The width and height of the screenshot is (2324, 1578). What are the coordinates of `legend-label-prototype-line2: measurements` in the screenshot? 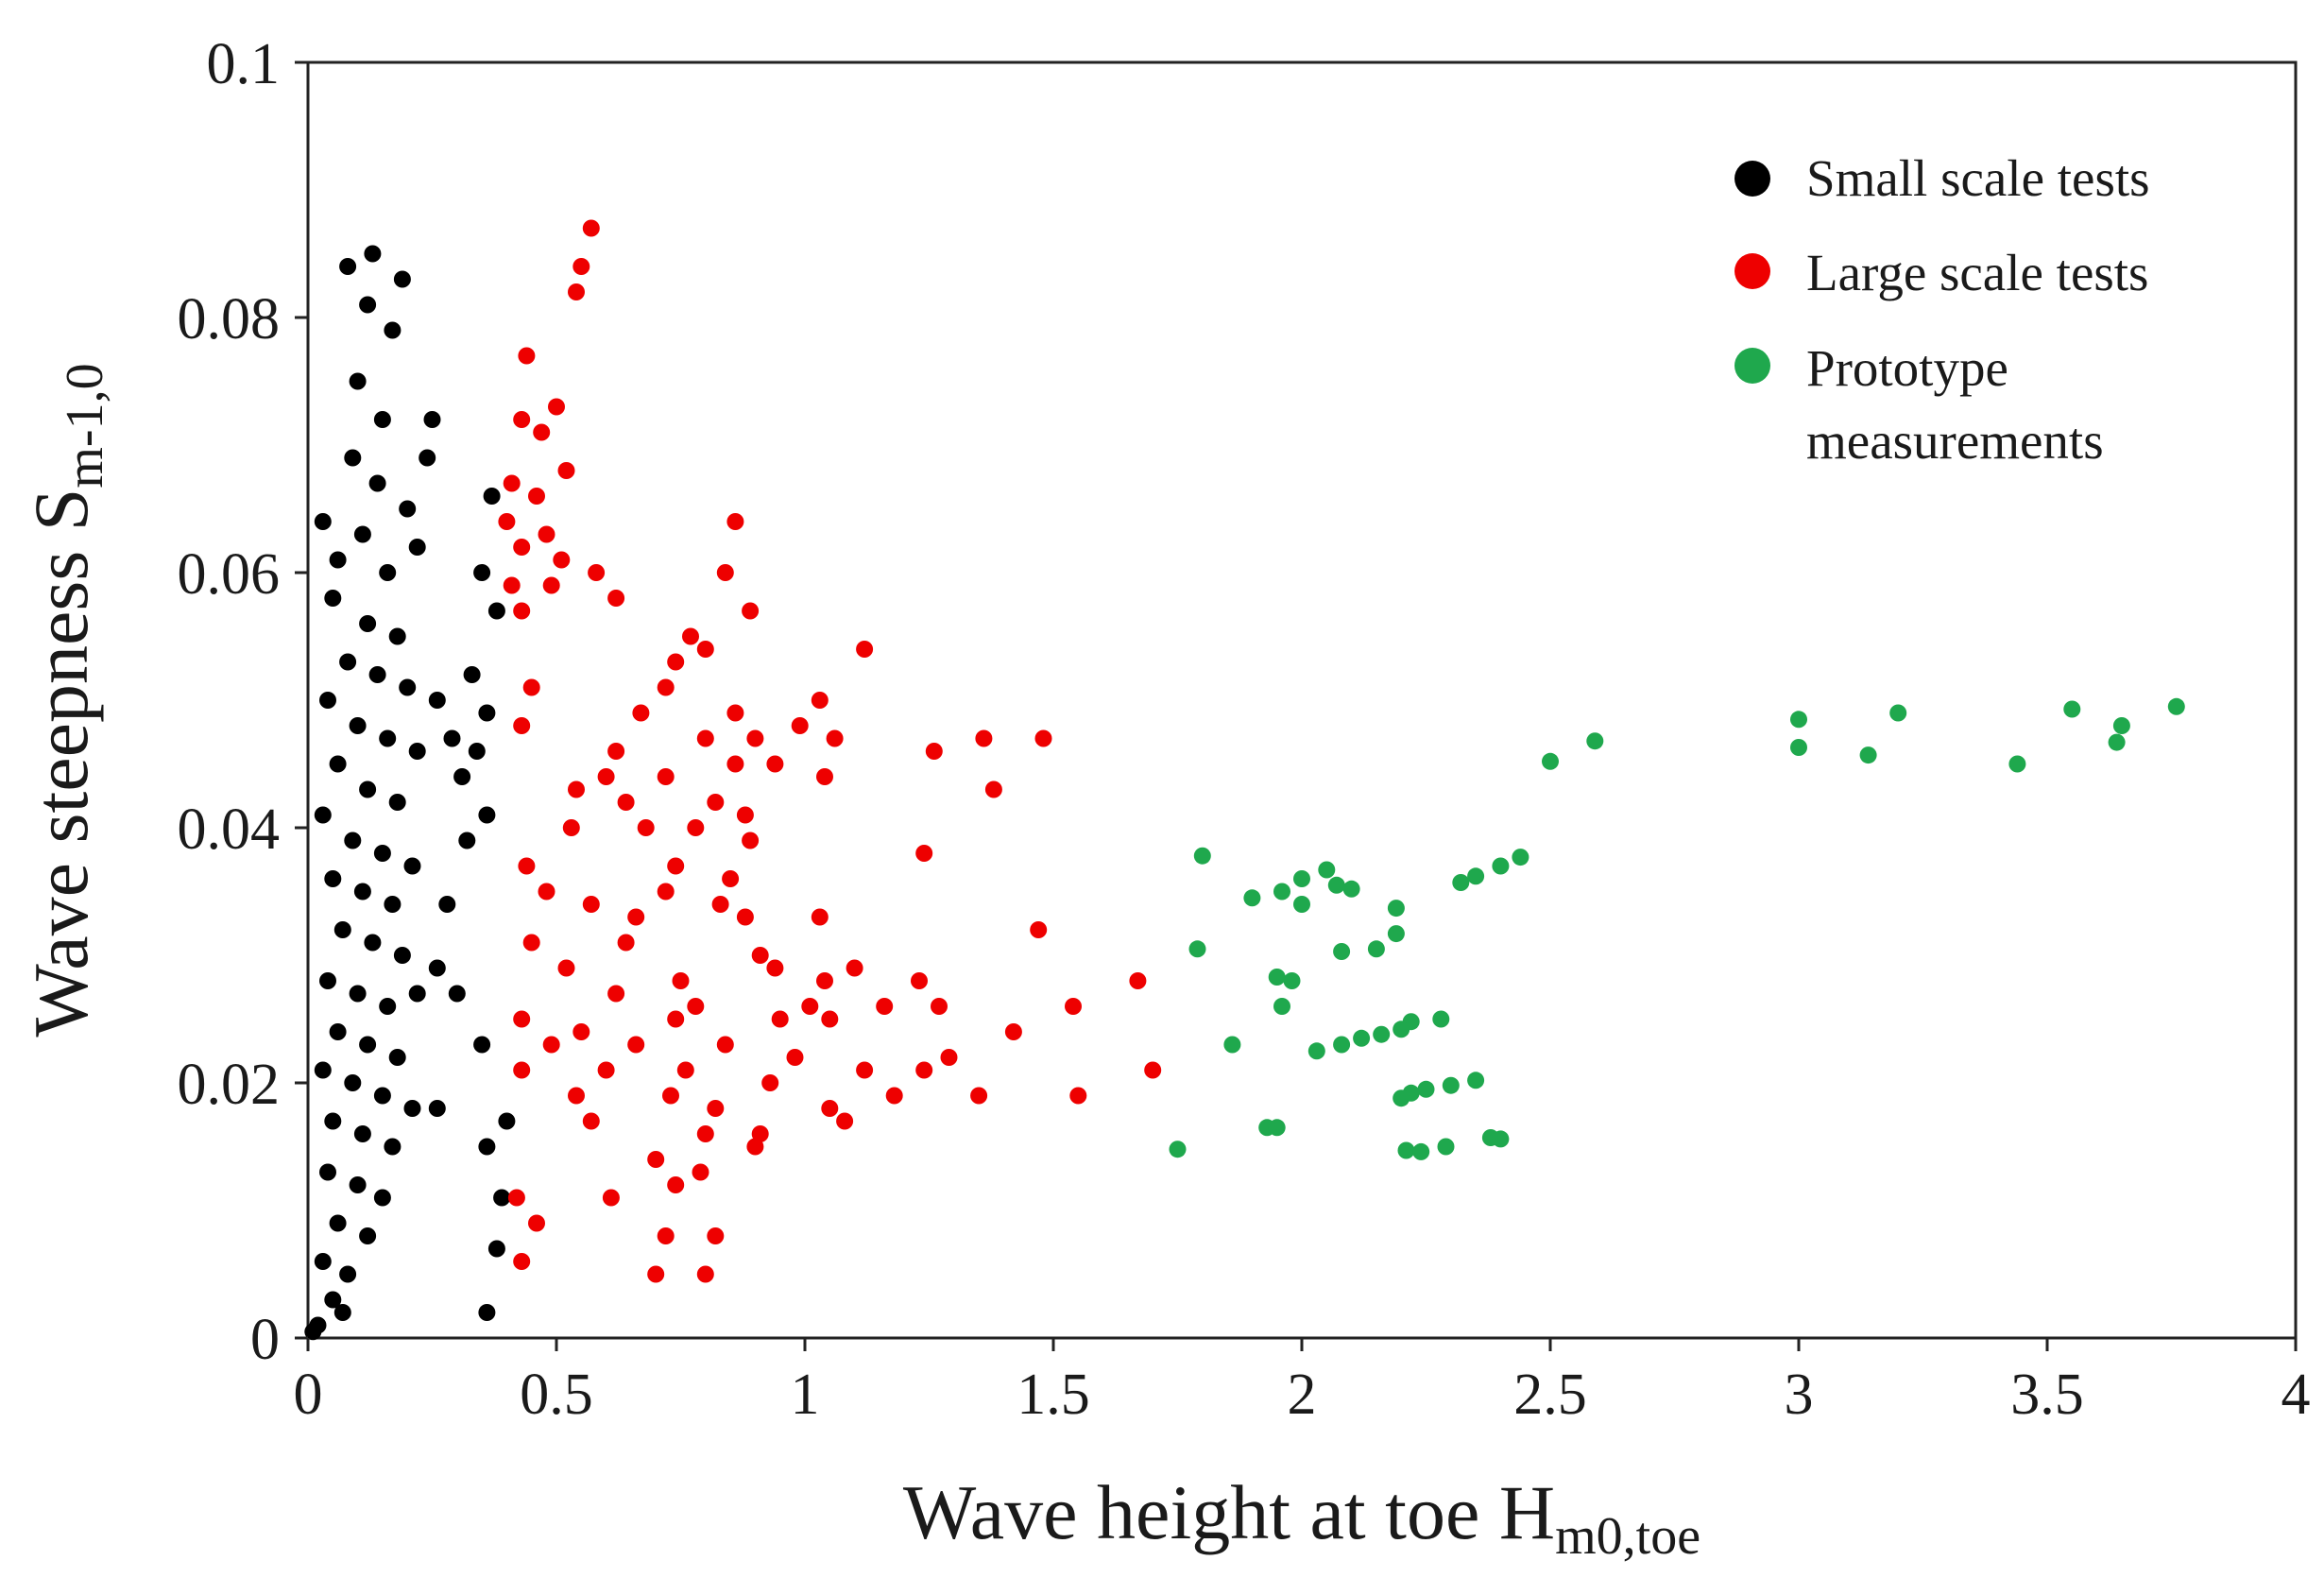 It's located at (1955, 441).